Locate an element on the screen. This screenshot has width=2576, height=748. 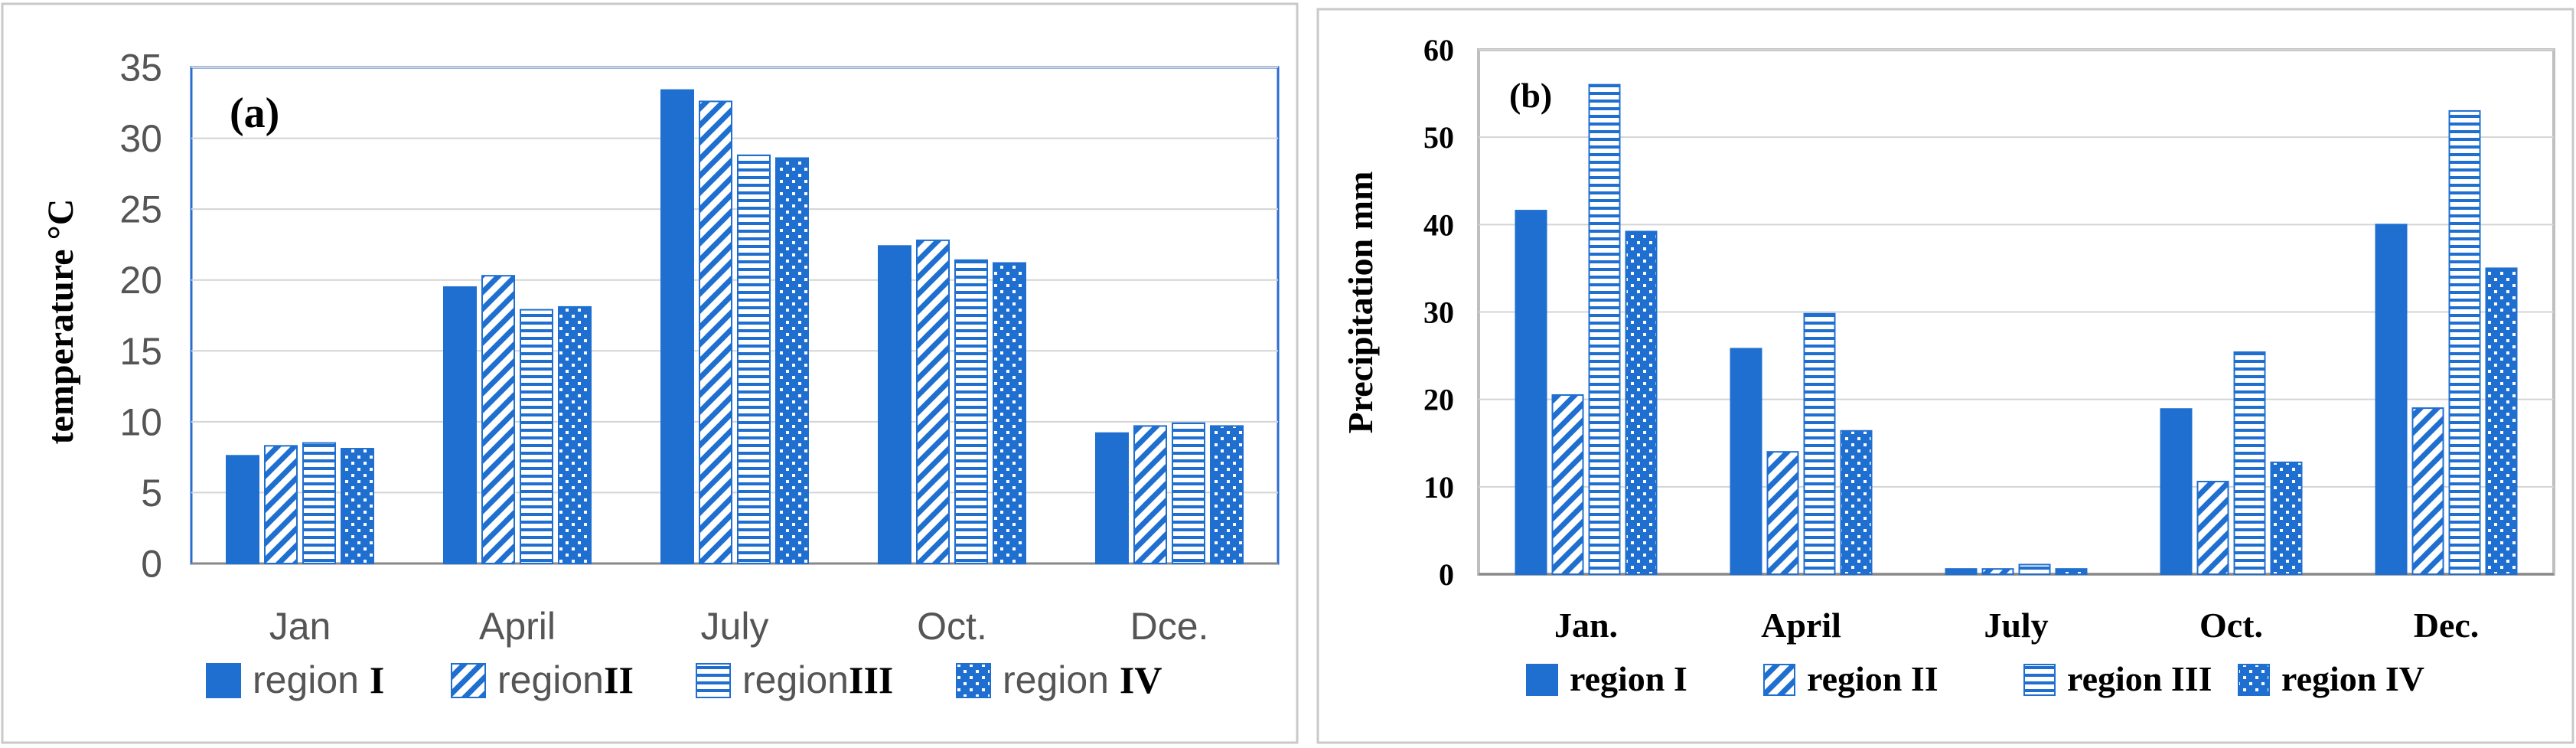
panel-b-y-axis-label: Precipitation mm is located at coordinates (1360, 302).